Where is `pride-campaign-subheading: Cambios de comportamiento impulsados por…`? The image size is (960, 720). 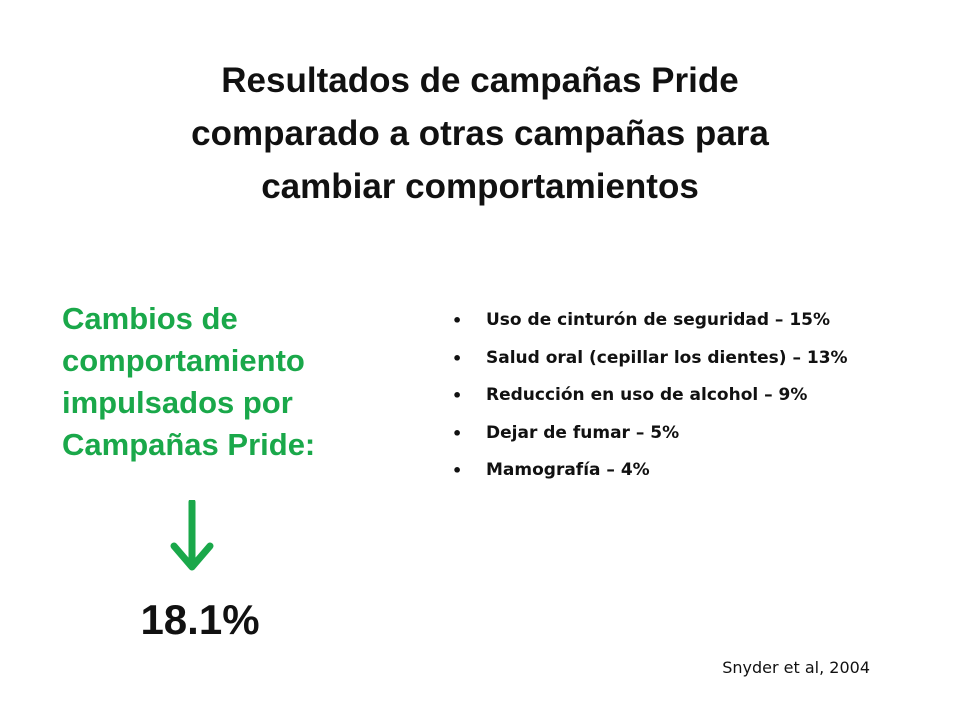
pride-campaign-subheading: Cambios de comportamiento impulsados por… is located at coordinates (232, 382).